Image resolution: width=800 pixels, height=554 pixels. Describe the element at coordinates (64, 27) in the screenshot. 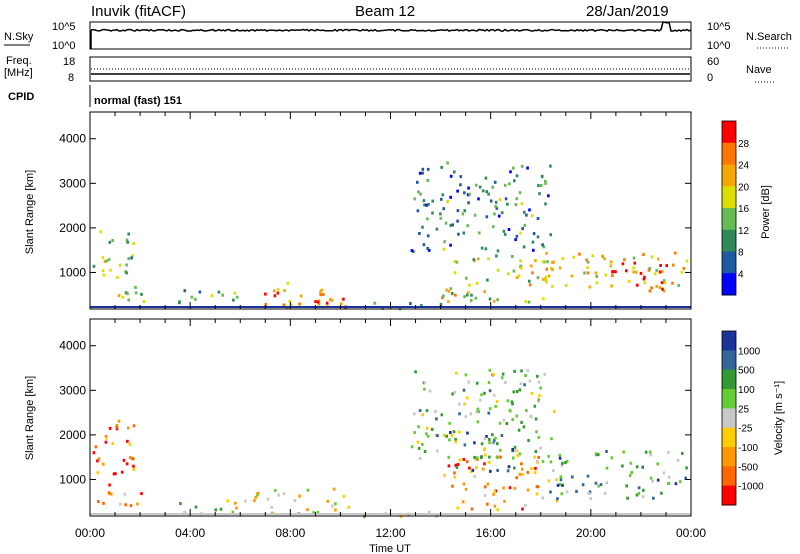

I see `nsky-tick-top: 10^5` at that location.